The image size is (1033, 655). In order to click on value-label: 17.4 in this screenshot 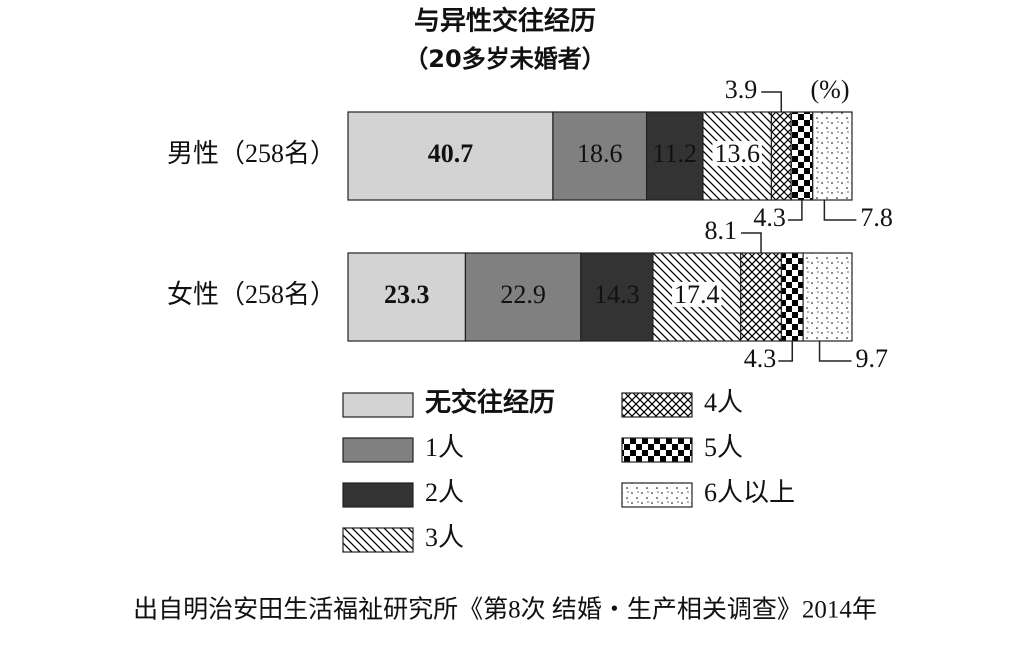, I will do `click(697, 294)`.